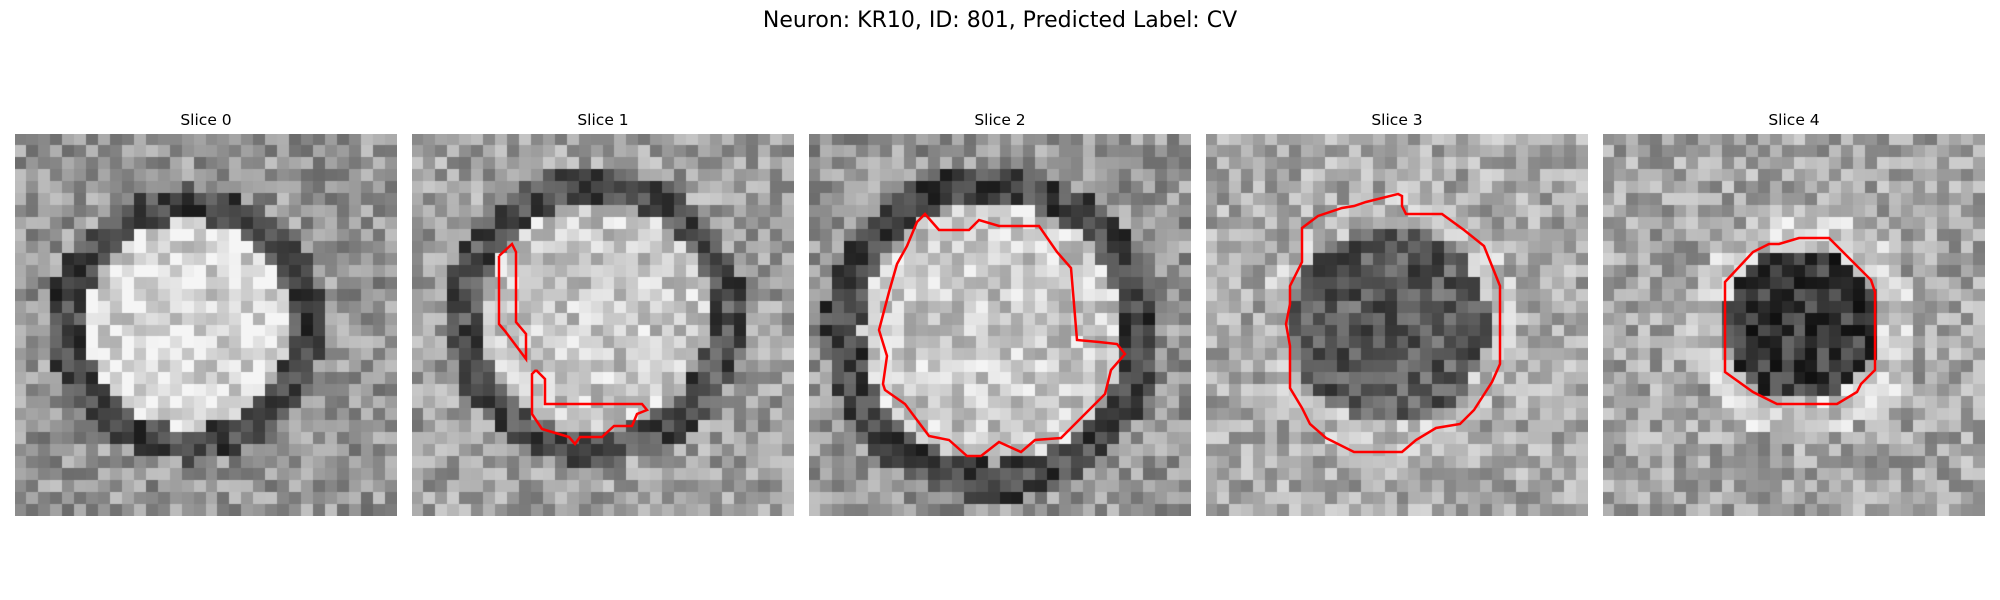 This screenshot has width=2000, height=600. I want to click on slice-panel-0: Slice 0, so click(206, 313).